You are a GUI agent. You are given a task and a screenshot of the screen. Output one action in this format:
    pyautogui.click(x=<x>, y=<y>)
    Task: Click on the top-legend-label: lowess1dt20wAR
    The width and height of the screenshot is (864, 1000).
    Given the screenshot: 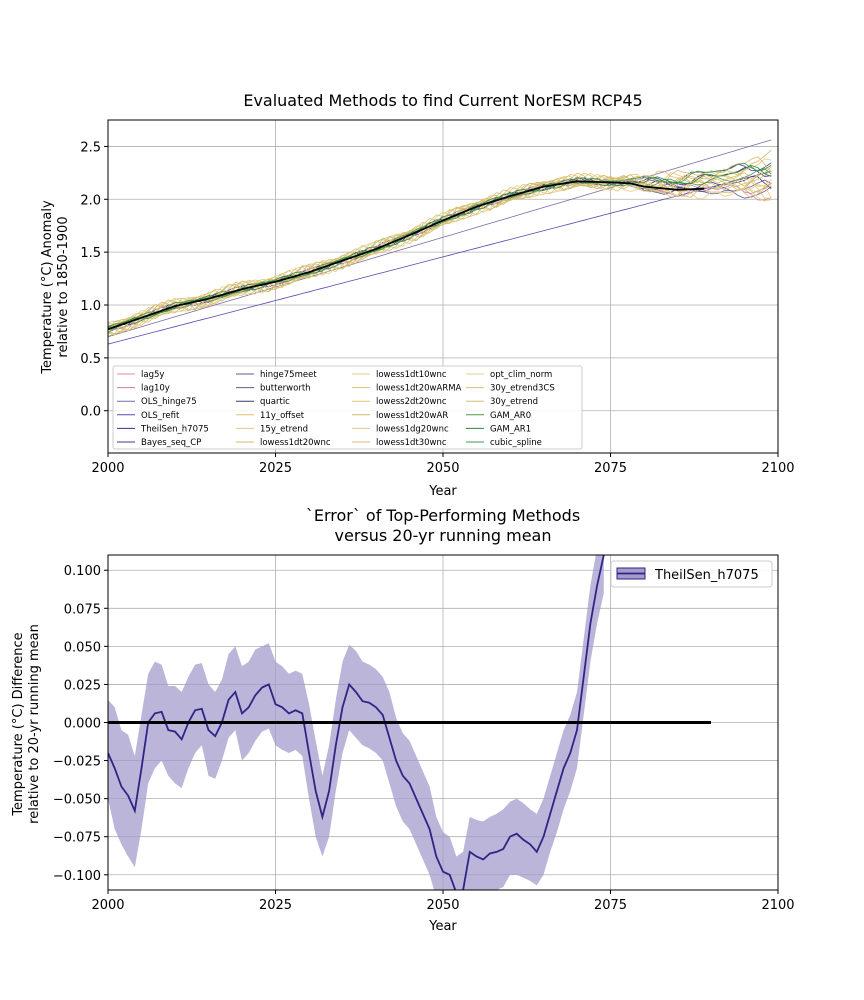 What is the action you would take?
    pyautogui.click(x=412, y=416)
    